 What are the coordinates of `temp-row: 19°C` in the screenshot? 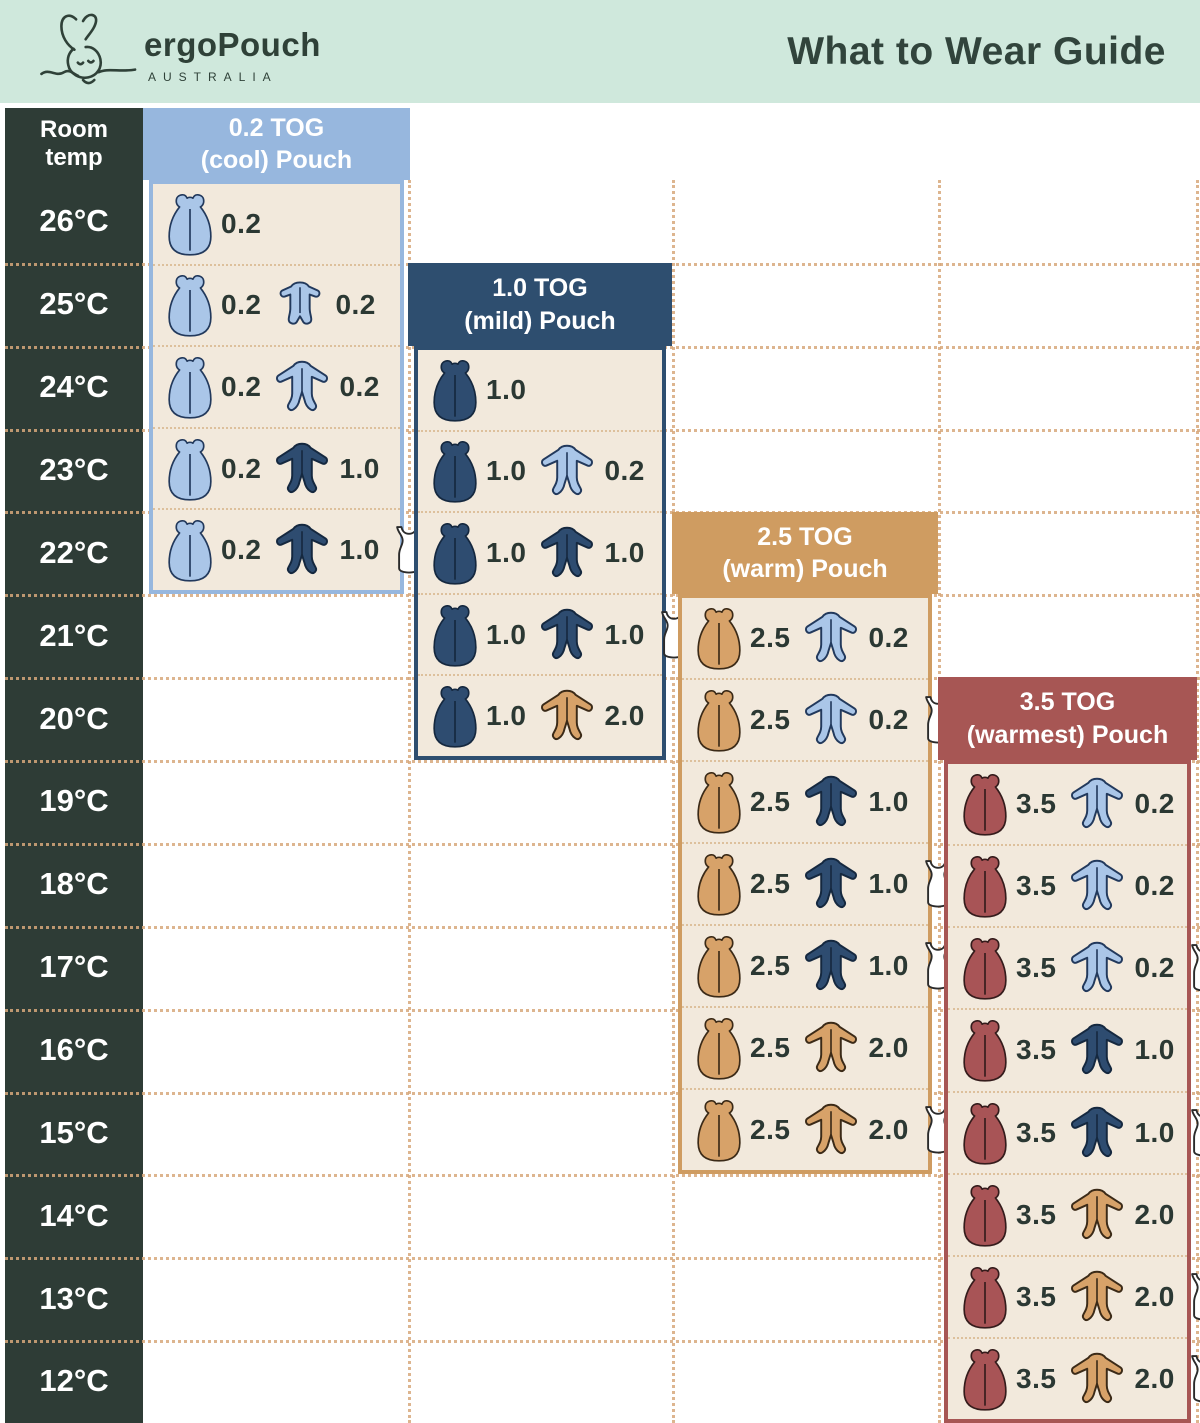 It's located at (74, 801).